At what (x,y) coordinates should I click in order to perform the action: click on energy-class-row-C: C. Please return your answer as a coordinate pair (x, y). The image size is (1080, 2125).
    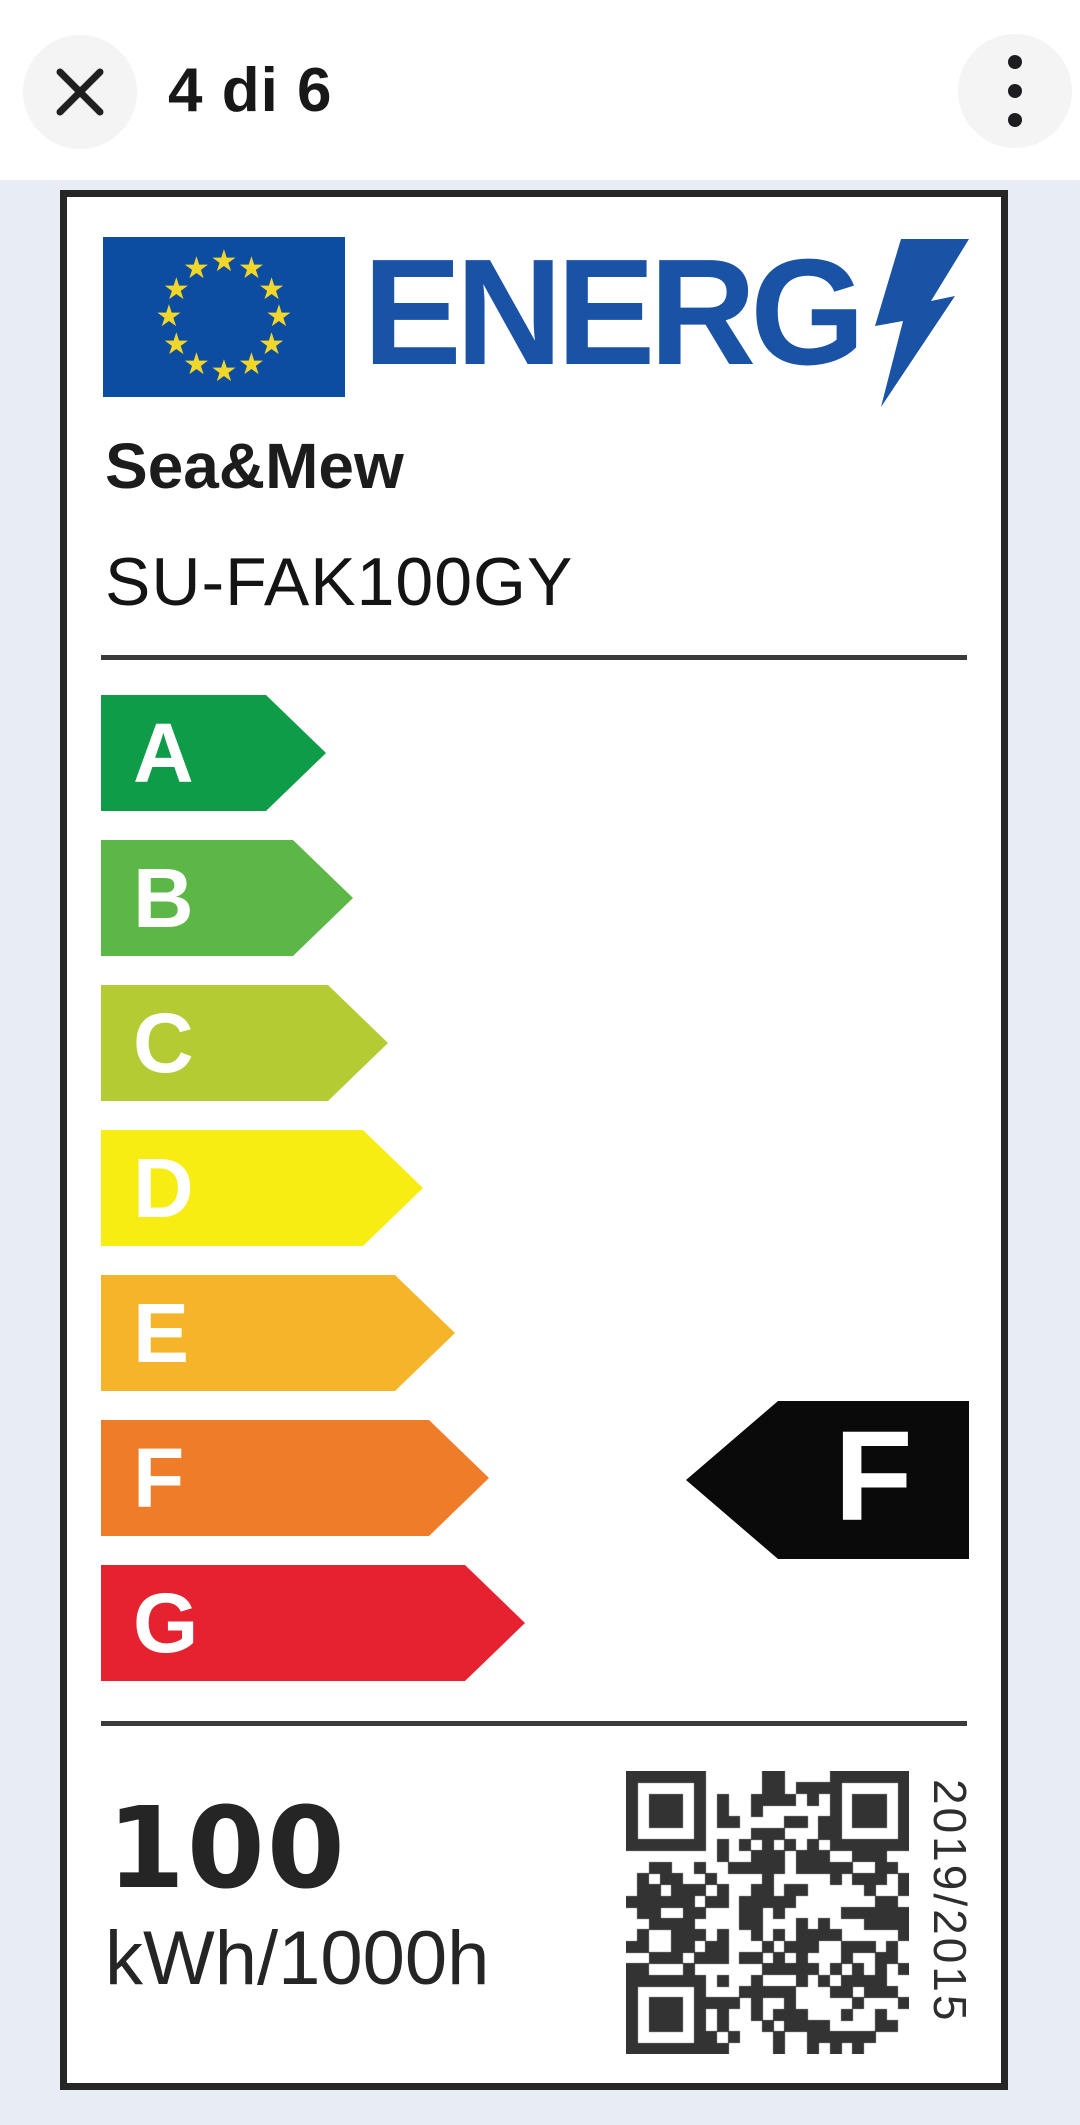
    Looking at the image, I should click on (381, 1043).